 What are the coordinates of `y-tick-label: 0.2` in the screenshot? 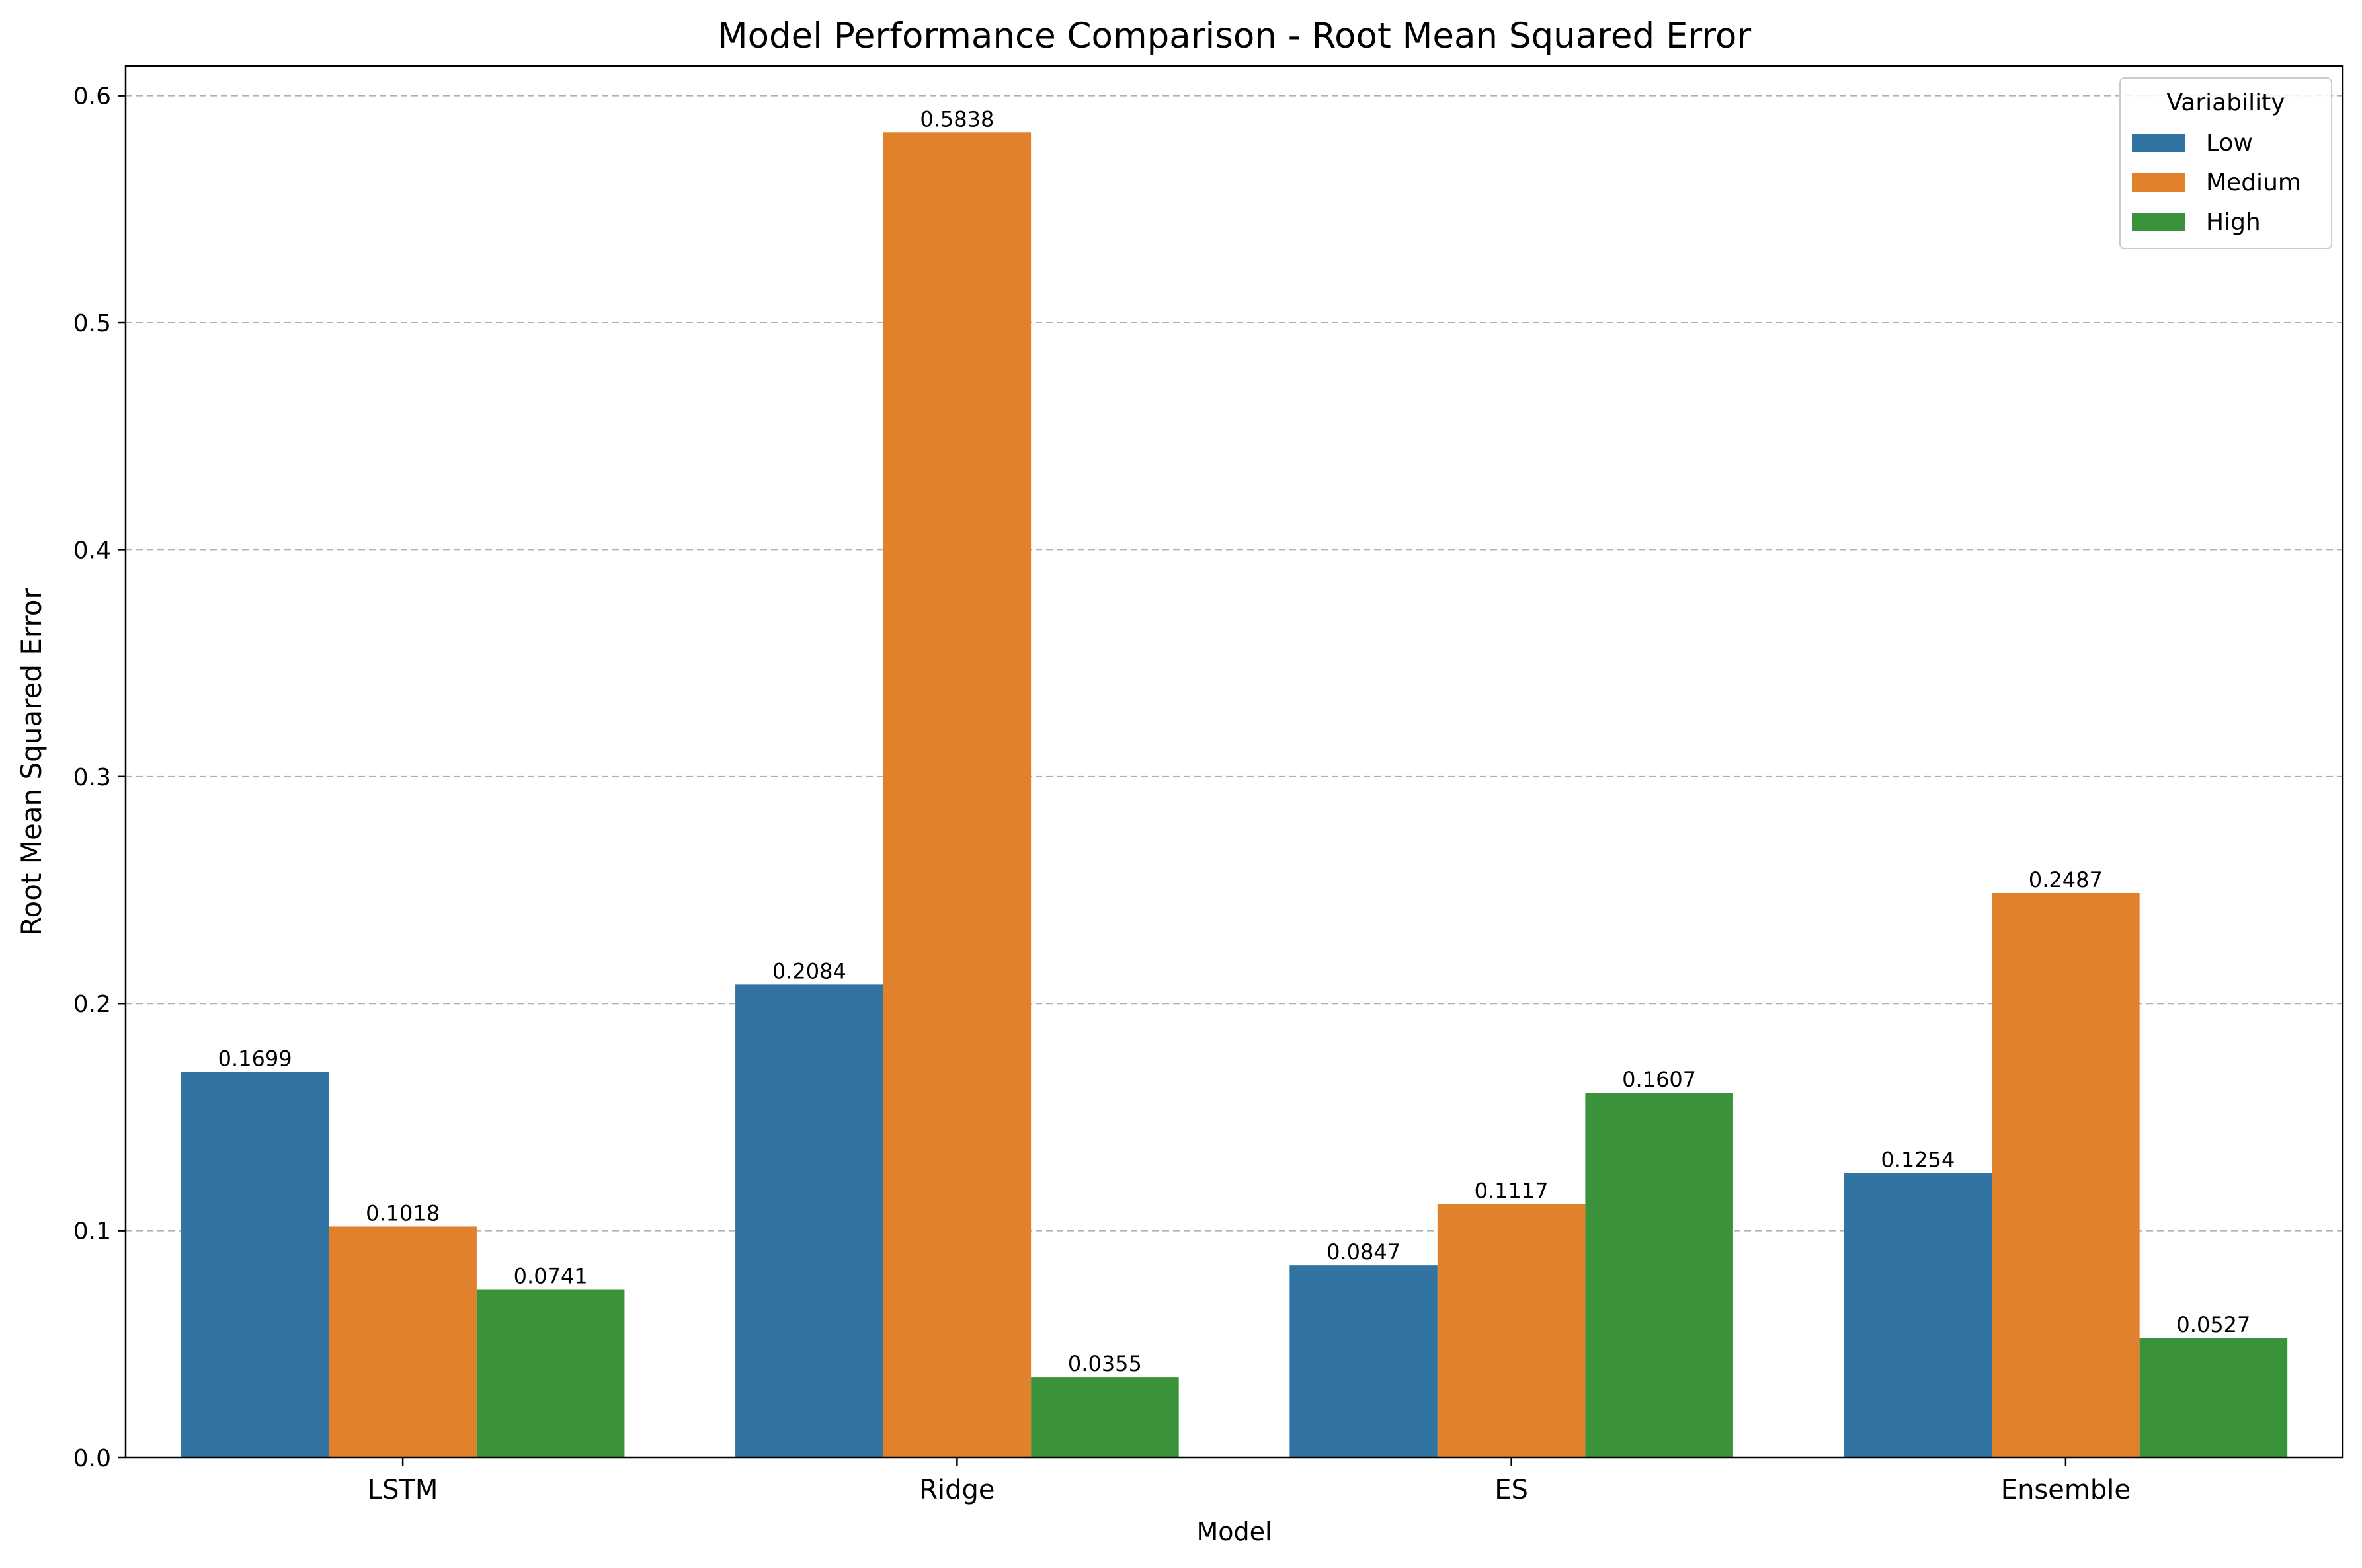 It's located at (92, 1004).